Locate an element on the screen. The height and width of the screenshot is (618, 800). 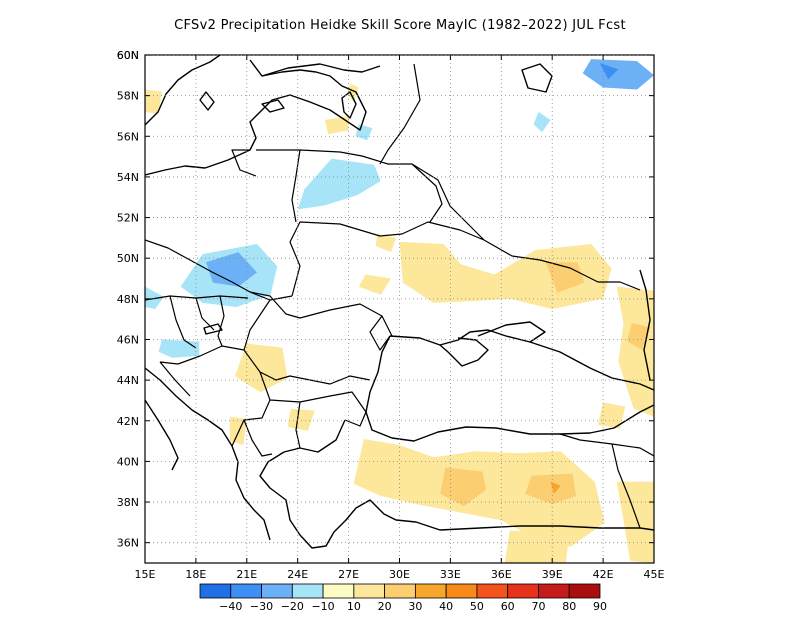
colorbar-label: 50 is located at coordinates (477, 606).